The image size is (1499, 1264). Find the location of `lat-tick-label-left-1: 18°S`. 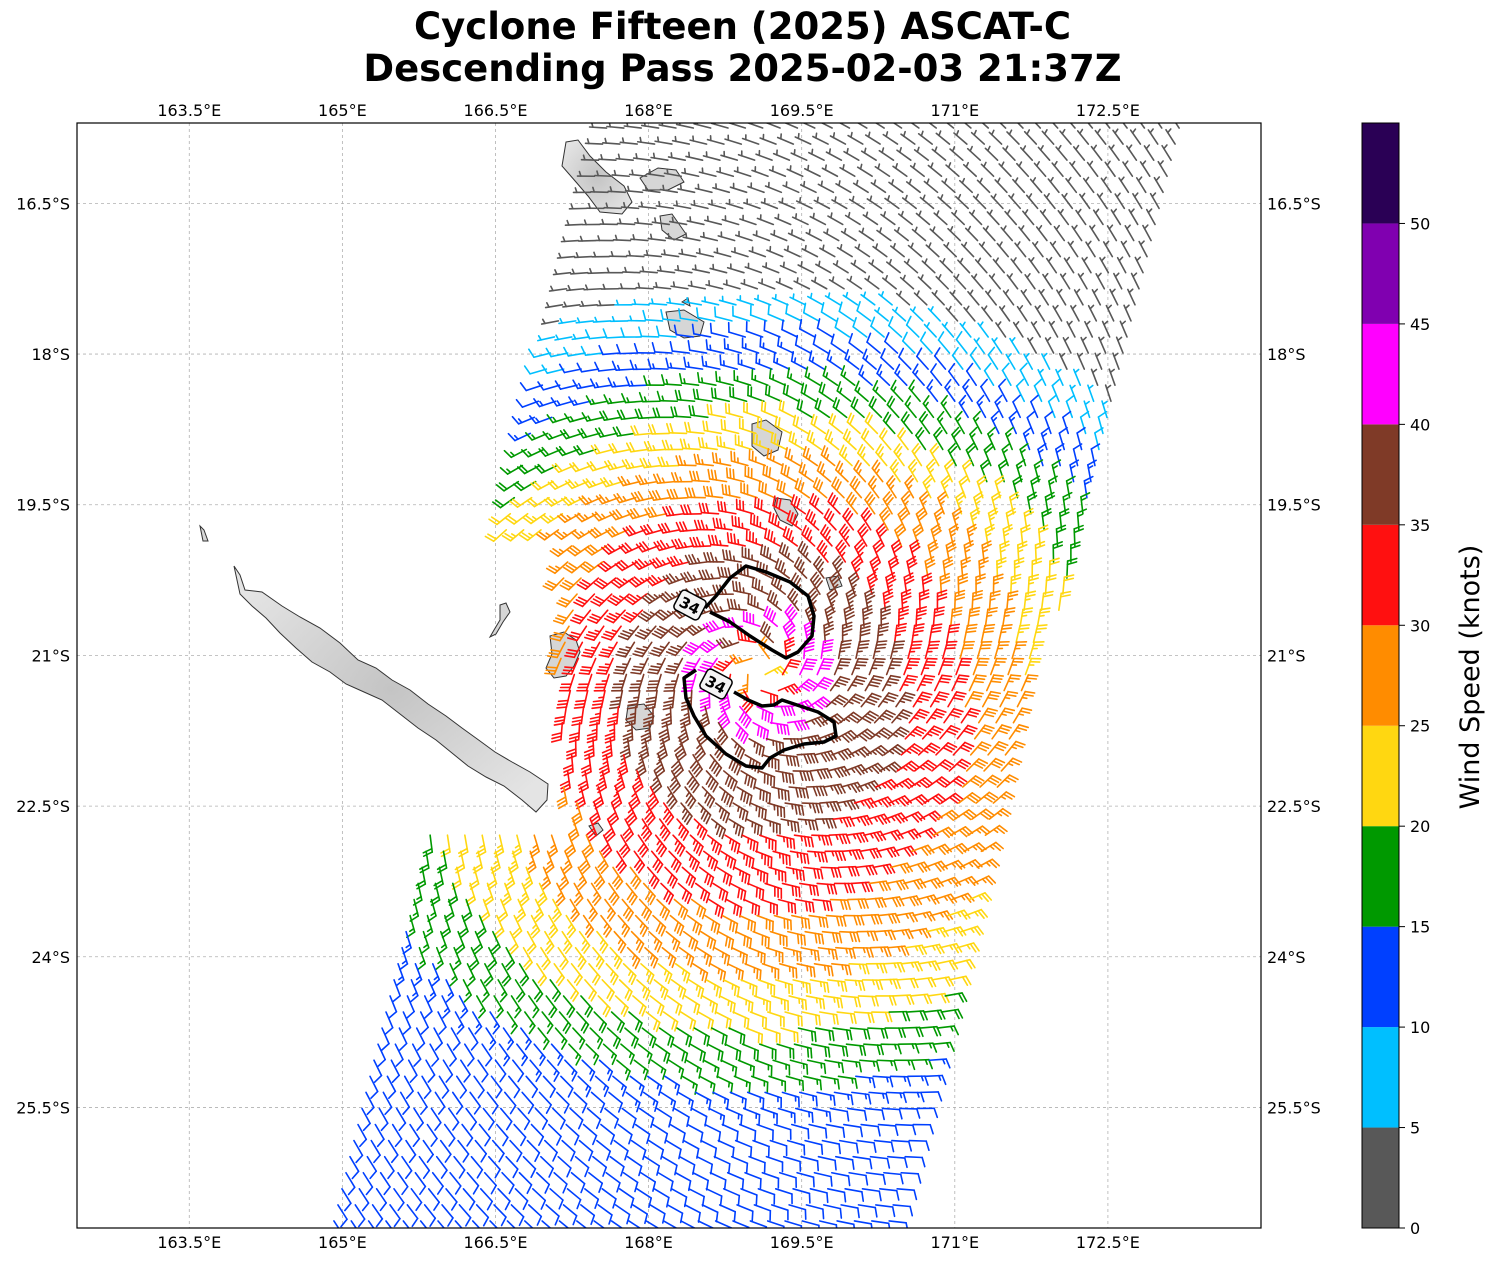

lat-tick-label-left-1: 18°S is located at coordinates (50, 354).